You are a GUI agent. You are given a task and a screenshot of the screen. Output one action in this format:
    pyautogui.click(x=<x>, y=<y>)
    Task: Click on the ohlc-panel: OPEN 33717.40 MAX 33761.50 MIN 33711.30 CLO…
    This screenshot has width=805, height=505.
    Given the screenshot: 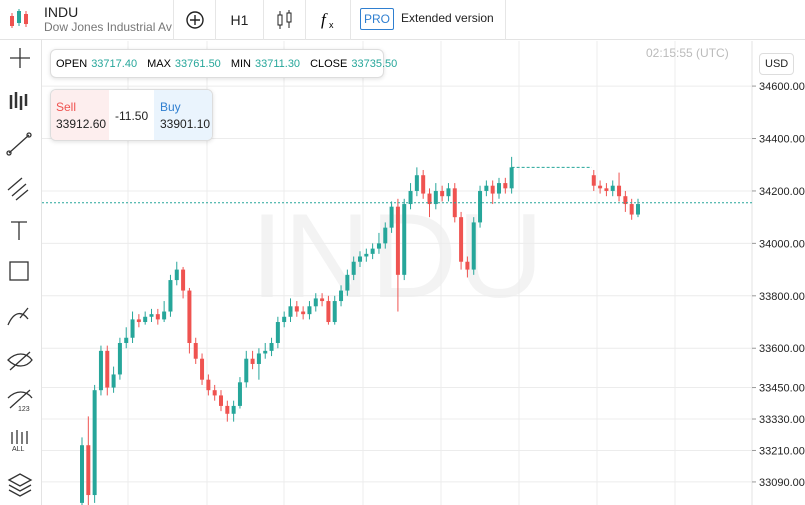 What is the action you would take?
    pyautogui.click(x=223, y=63)
    